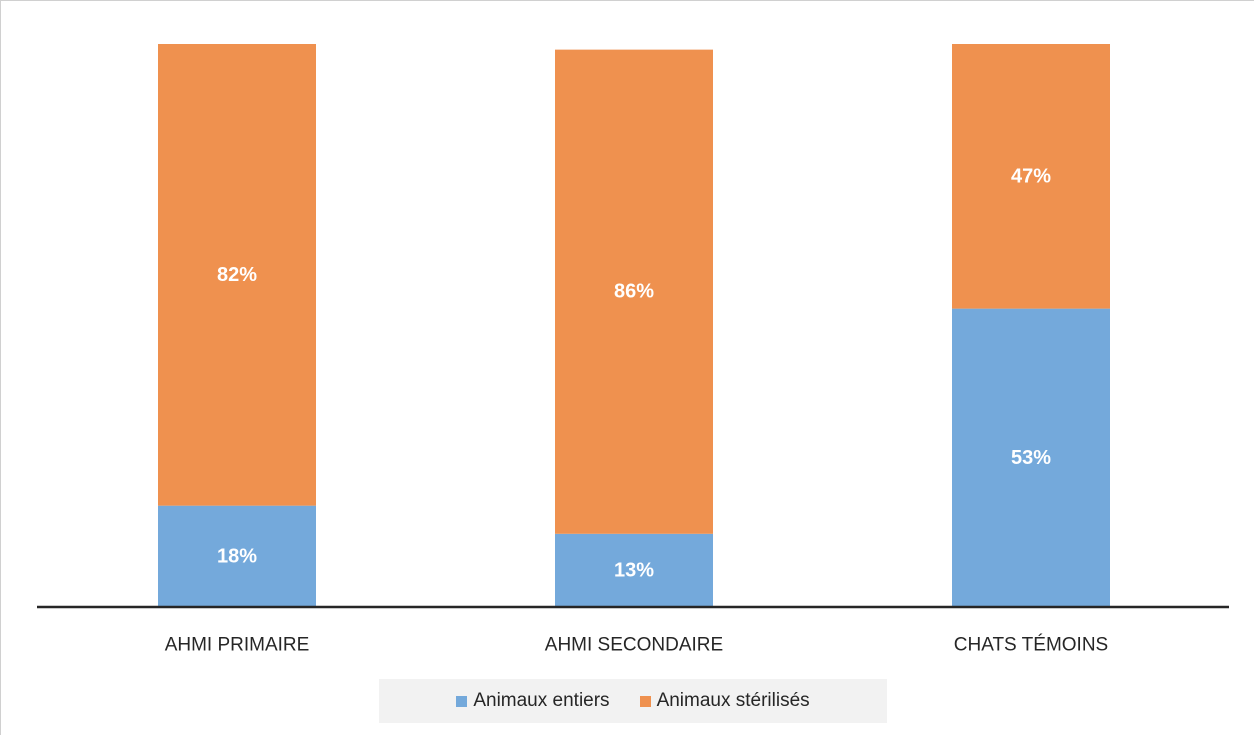 This screenshot has height=735, width=1254. I want to click on bar-ahmi-primaire-animaux-entiers, so click(237, 556).